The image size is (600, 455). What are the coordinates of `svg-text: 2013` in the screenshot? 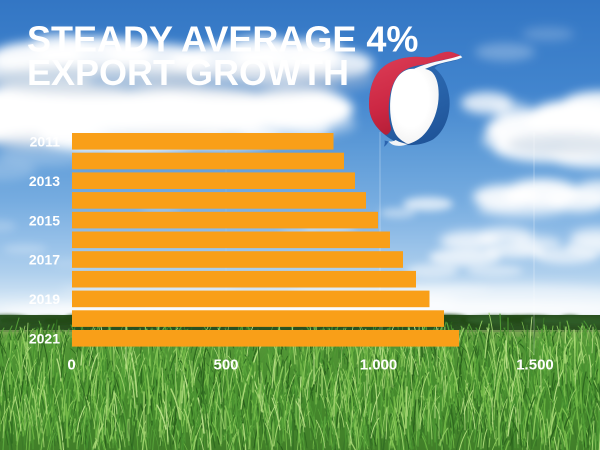 It's located at (44, 181).